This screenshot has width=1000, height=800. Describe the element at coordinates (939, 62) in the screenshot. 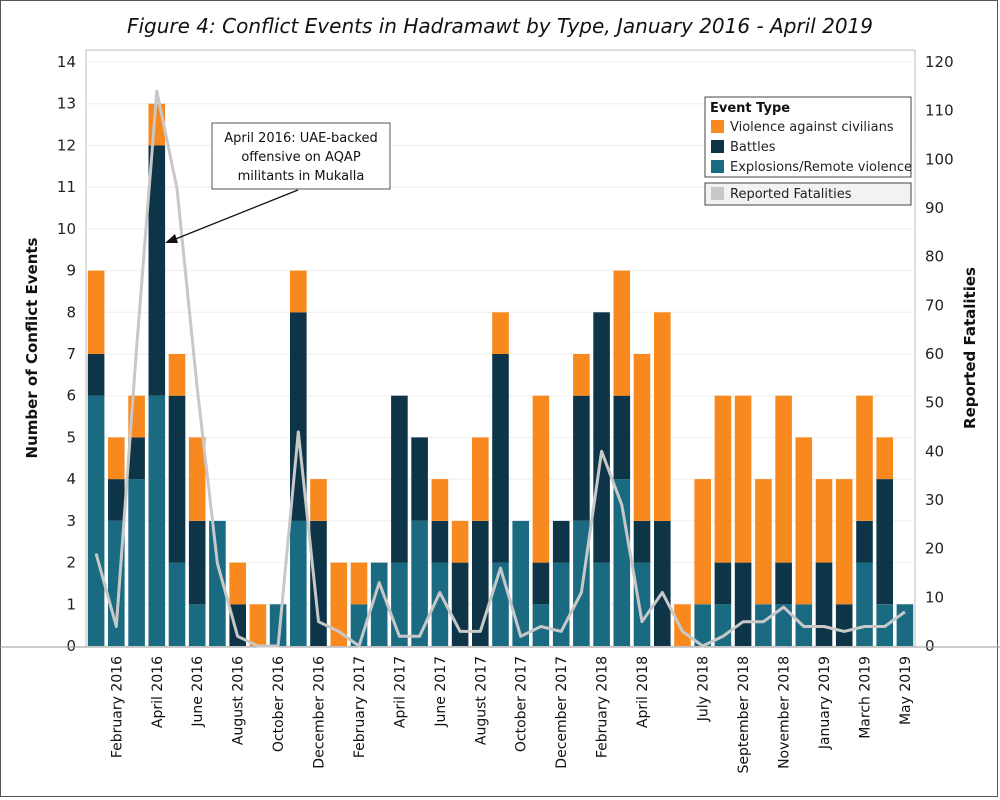

I see `y2-tick-label: 120` at that location.